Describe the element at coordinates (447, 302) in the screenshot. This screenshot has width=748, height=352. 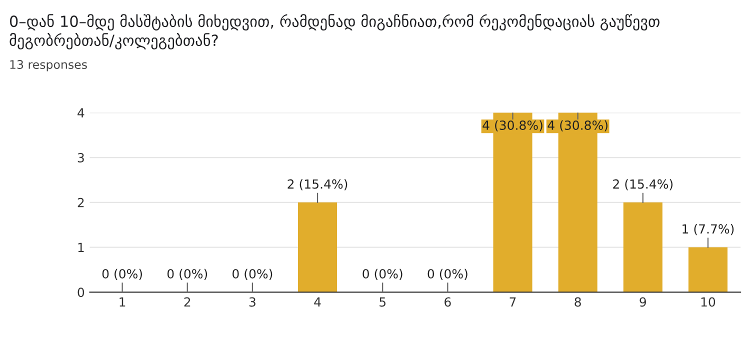
I see `x-tick-label: 6` at that location.